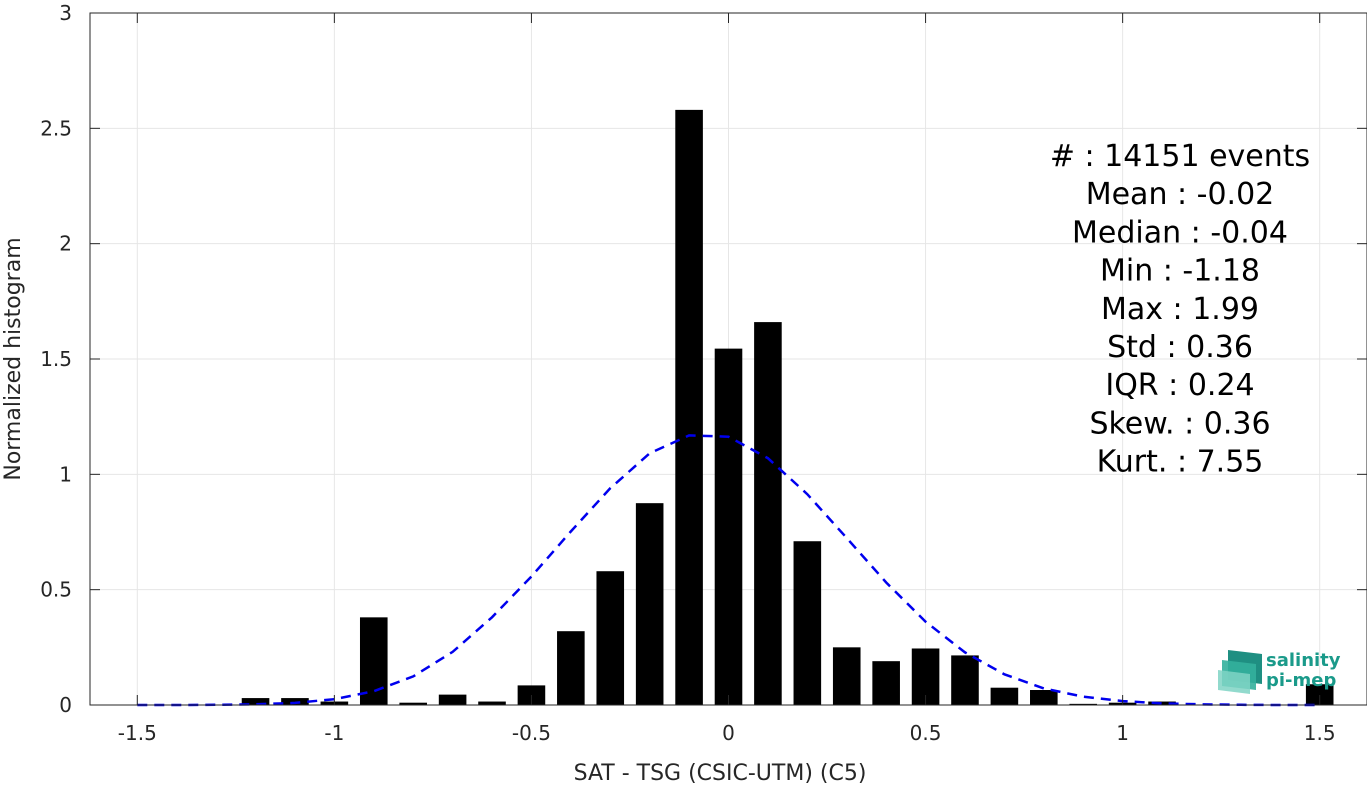 The height and width of the screenshot is (785, 1367). I want to click on stats-line: Median : -0.04, so click(1180, 232).